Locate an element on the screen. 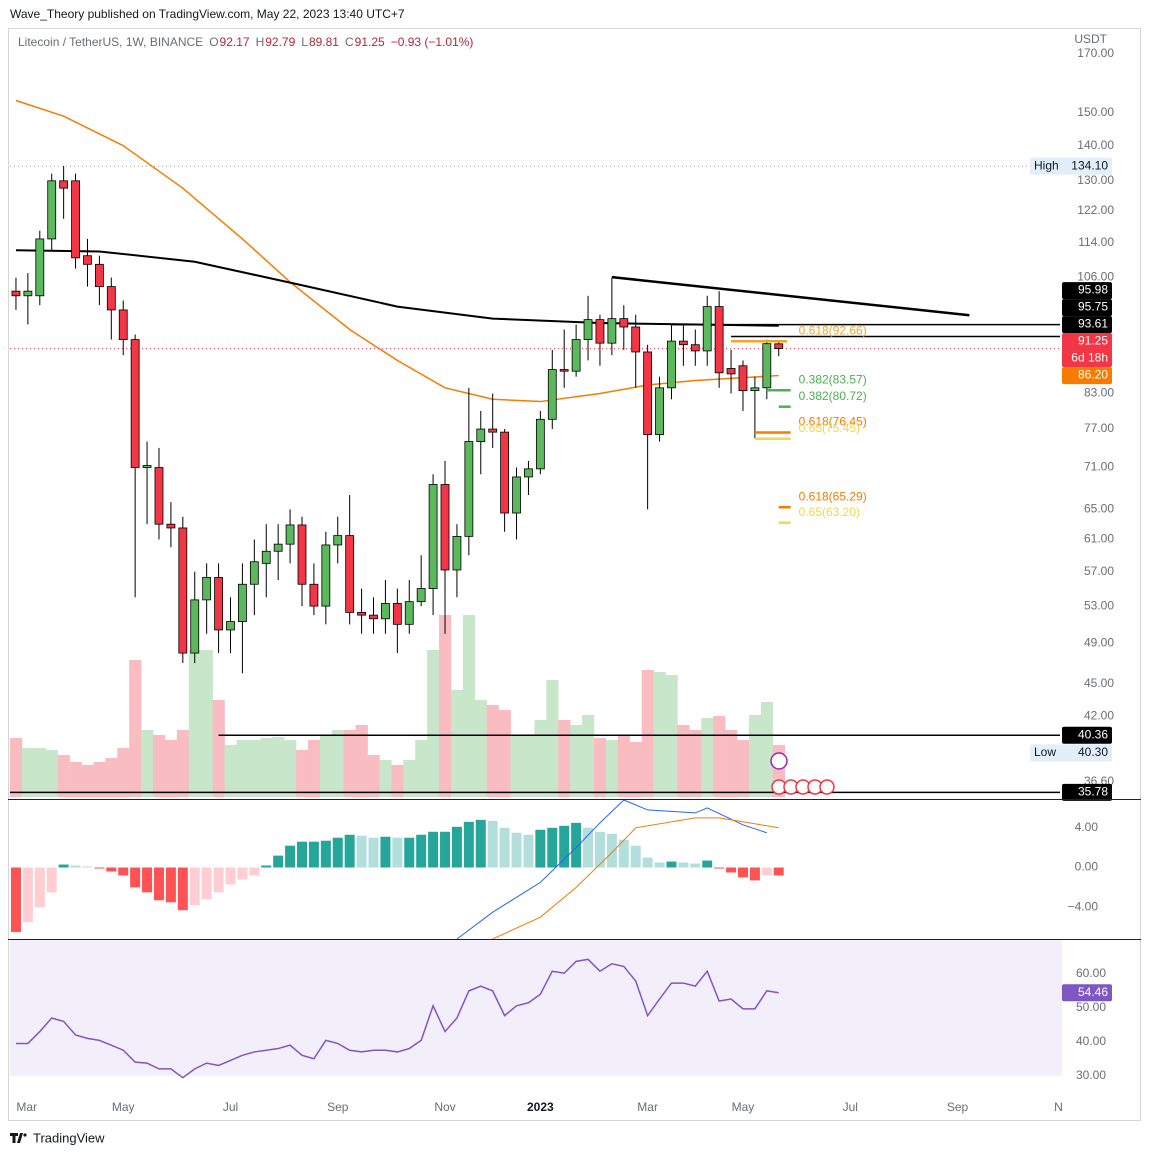 This screenshot has height=1156, width=1151. extreme-badge is located at coordinates (1071, 166).